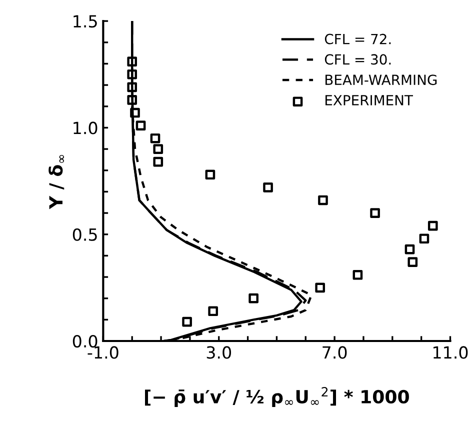  I want to click on legend-label: CFL = 30., so click(357, 59).